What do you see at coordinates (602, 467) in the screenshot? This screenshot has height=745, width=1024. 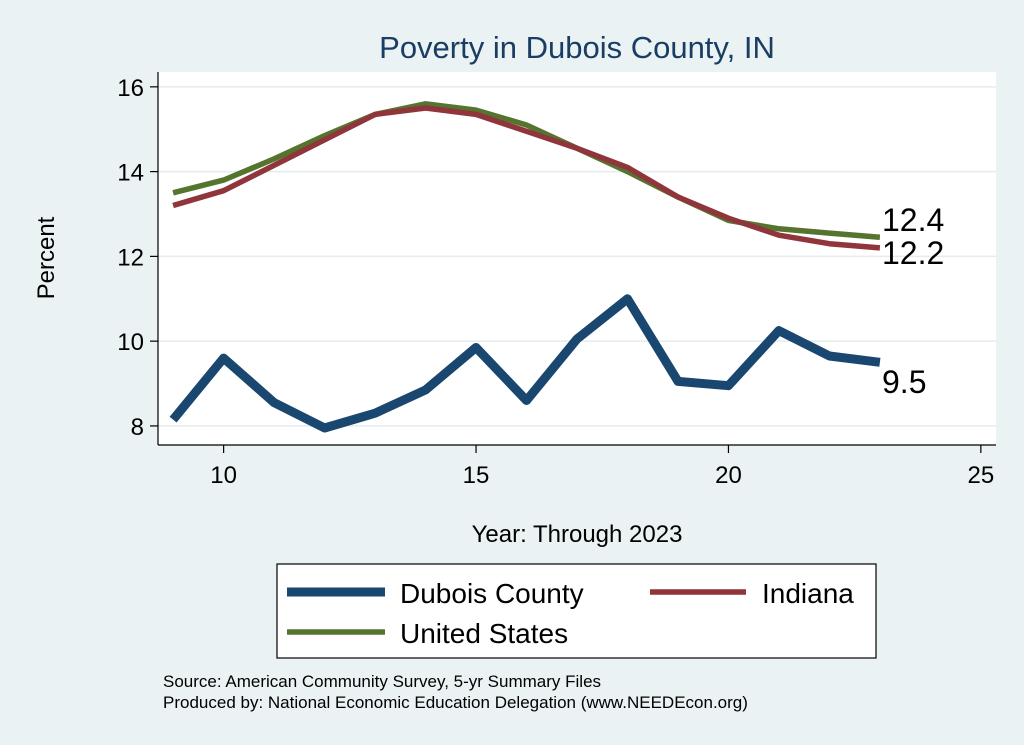 I see `x-axis: 10 15 20 25` at bounding box center [602, 467].